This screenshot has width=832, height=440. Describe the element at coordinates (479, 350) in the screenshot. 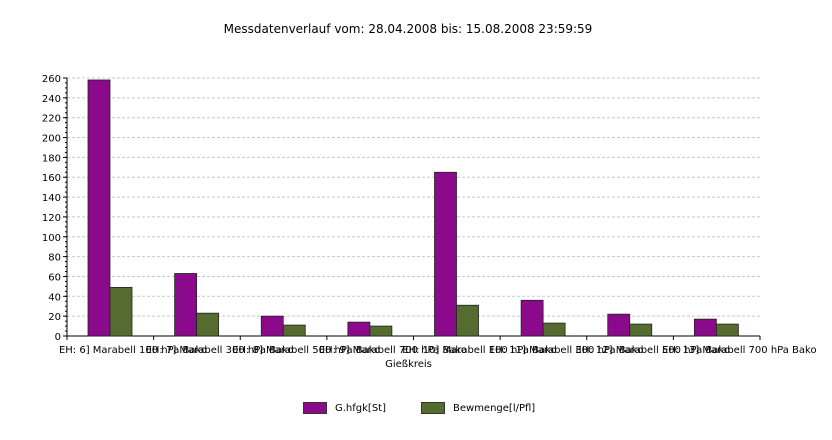

I see `x-tick-label: EH: 10] Marabell 100 hPa Bako` at that location.